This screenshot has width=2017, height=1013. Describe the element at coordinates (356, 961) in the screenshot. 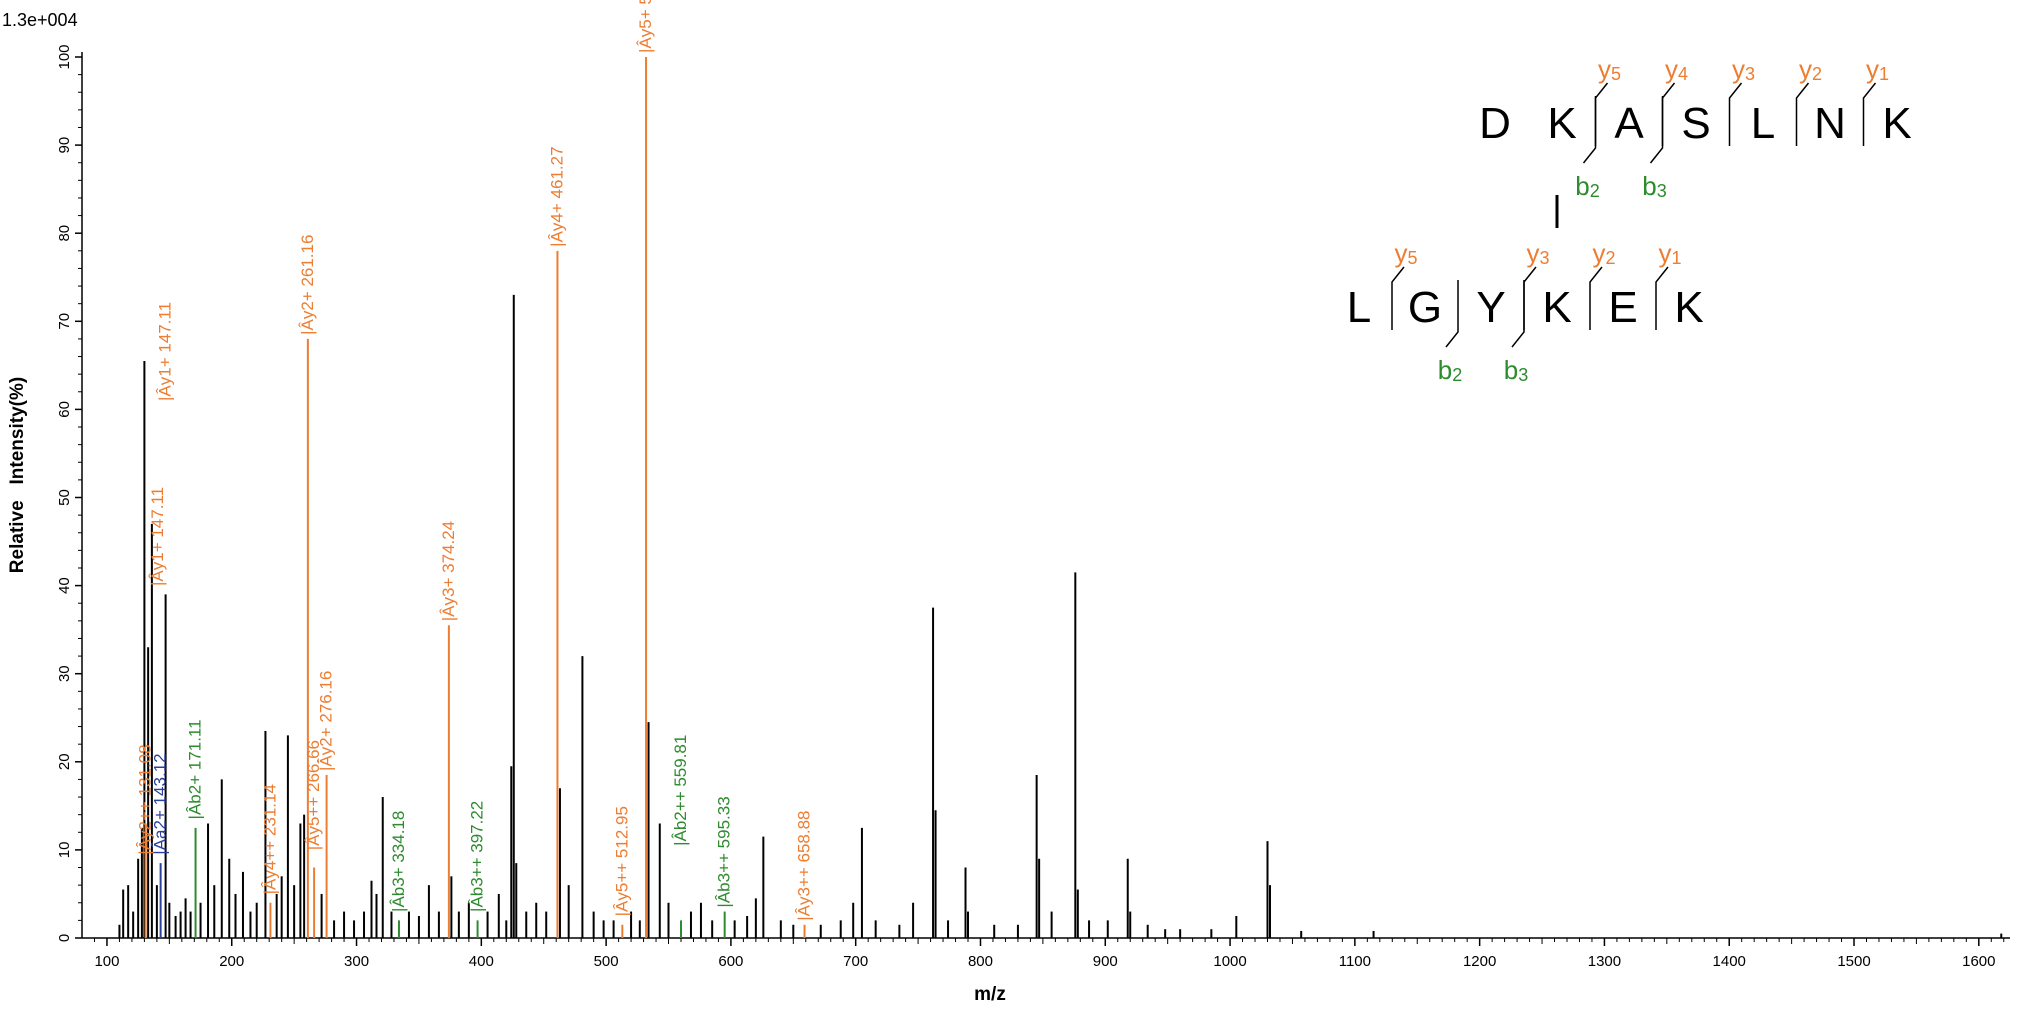

I see `x-tick-label: 300` at that location.